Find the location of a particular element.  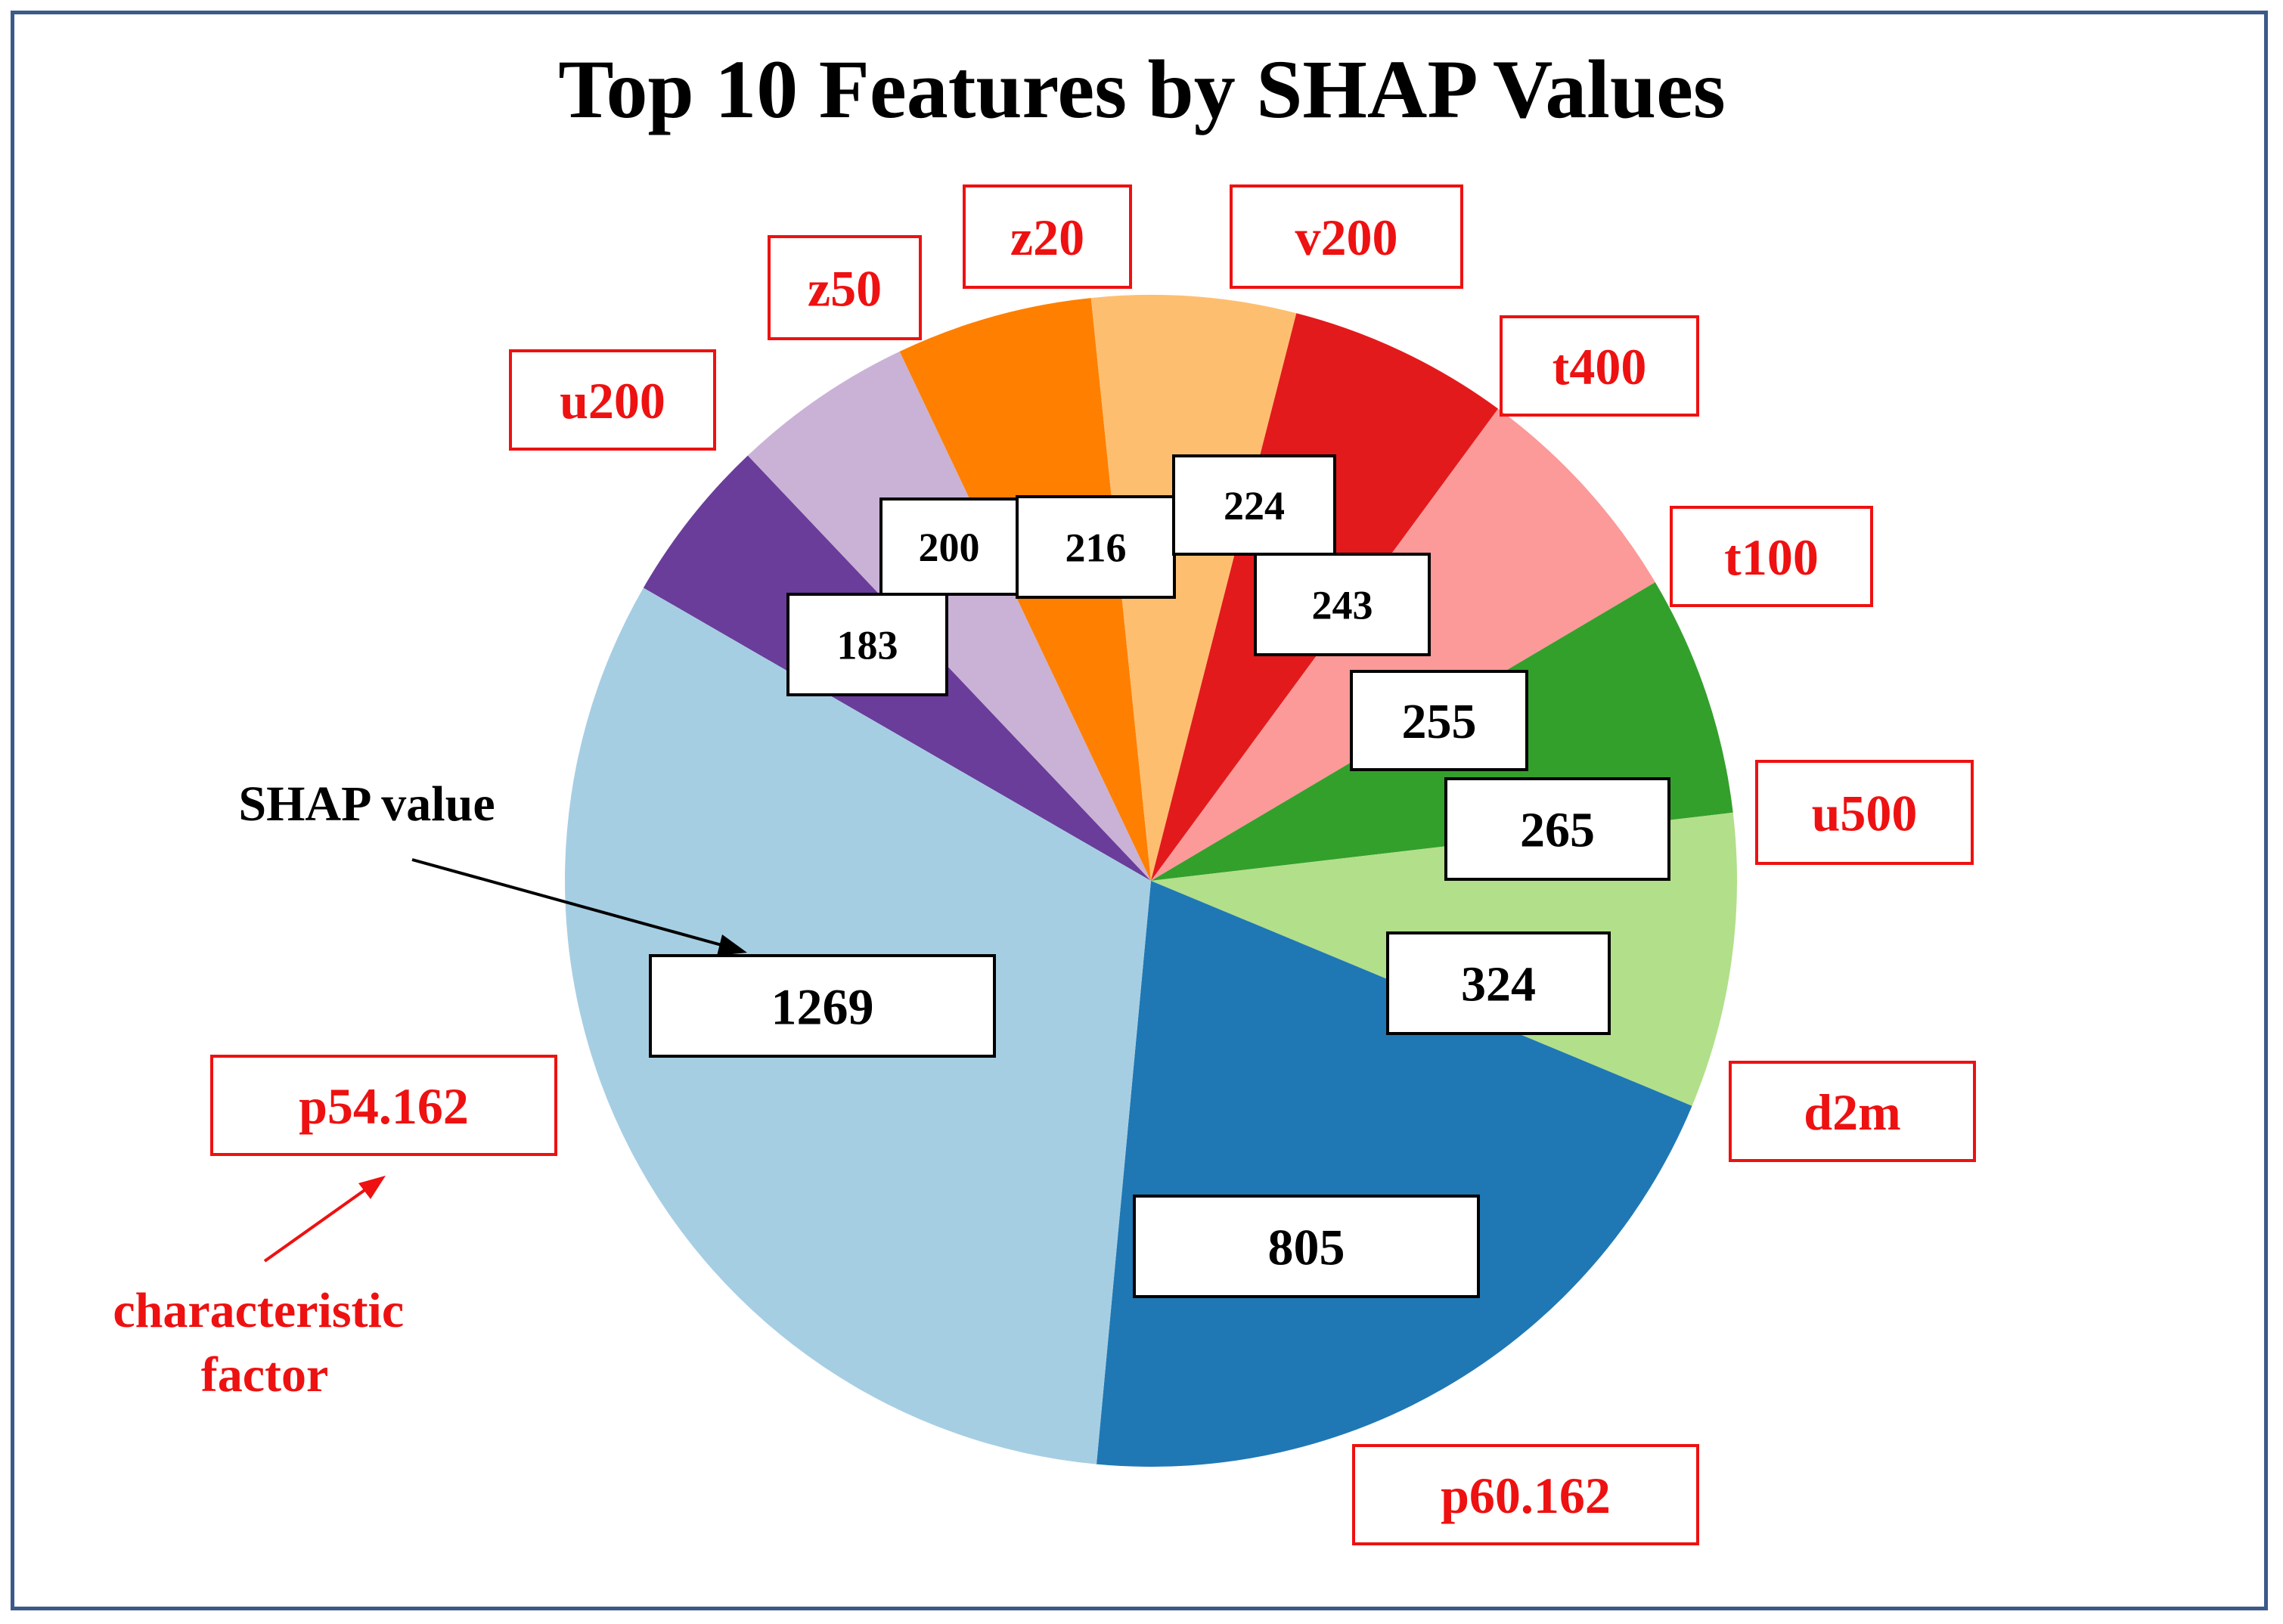

feature-text-t100: t100 is located at coordinates (1771, 557).